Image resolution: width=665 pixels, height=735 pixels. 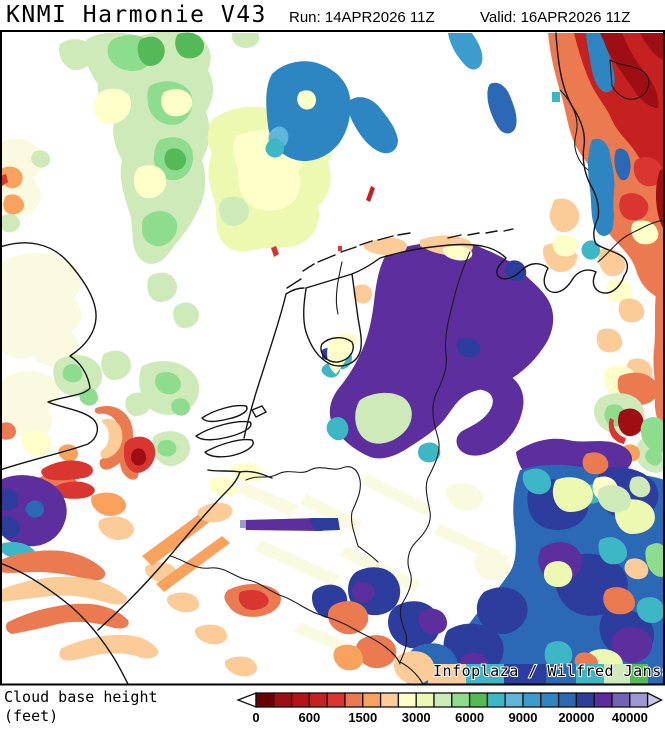 I want to click on legend-title-line2: (feet), so click(x=31, y=716).